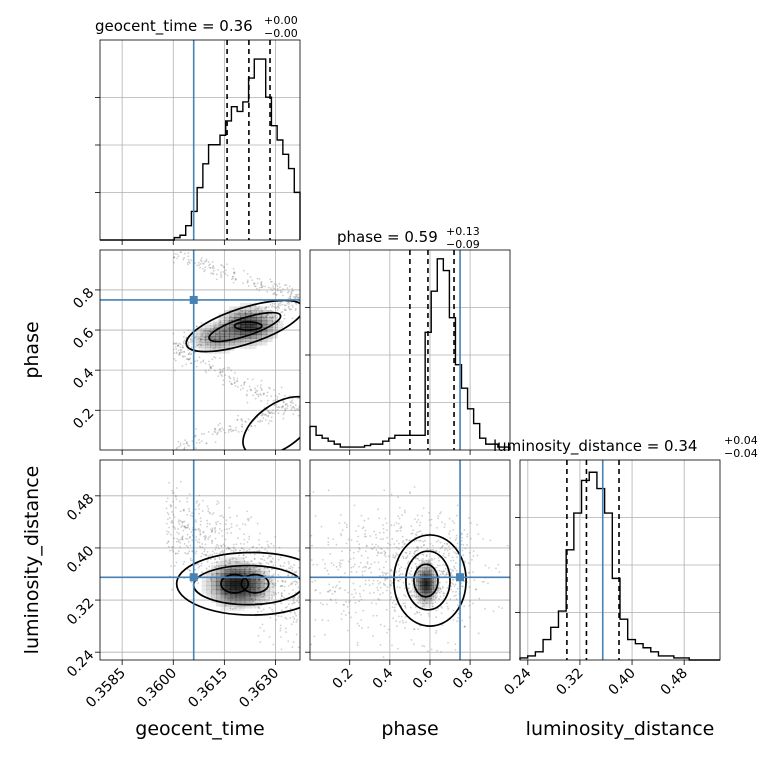 Image resolution: width=760 pixels, height=760 pixels. Describe the element at coordinates (157, 688) in the screenshot. I see `xtick-label-geocent-time-1: 0.3600` at that location.